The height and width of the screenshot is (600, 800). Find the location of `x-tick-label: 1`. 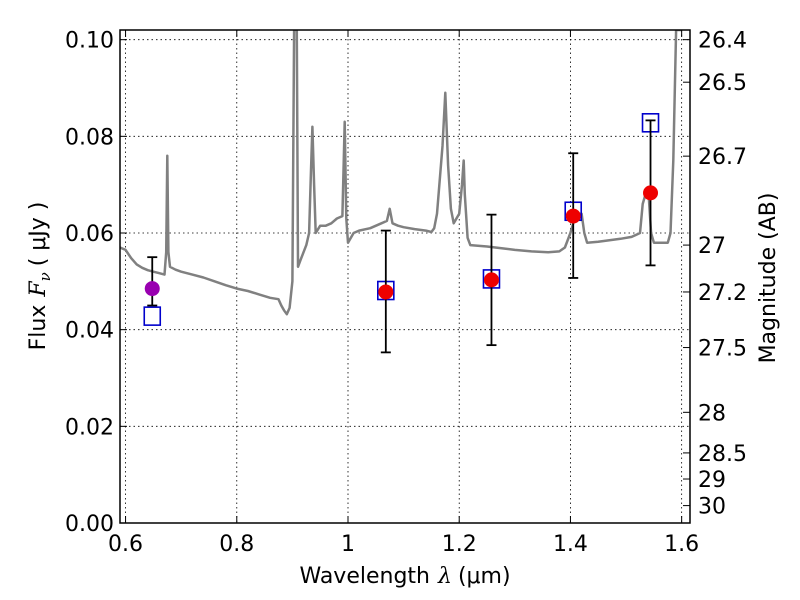

x-tick-label: 1 is located at coordinates (348, 544).